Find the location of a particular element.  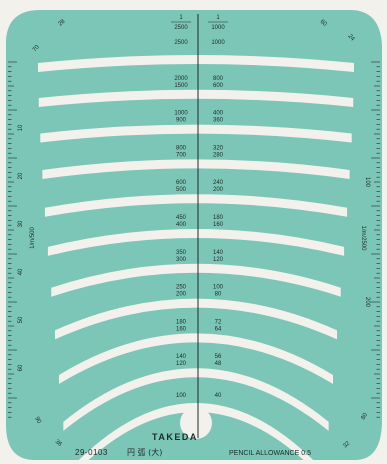

arc-label-right: 160 is located at coordinates (218, 225).